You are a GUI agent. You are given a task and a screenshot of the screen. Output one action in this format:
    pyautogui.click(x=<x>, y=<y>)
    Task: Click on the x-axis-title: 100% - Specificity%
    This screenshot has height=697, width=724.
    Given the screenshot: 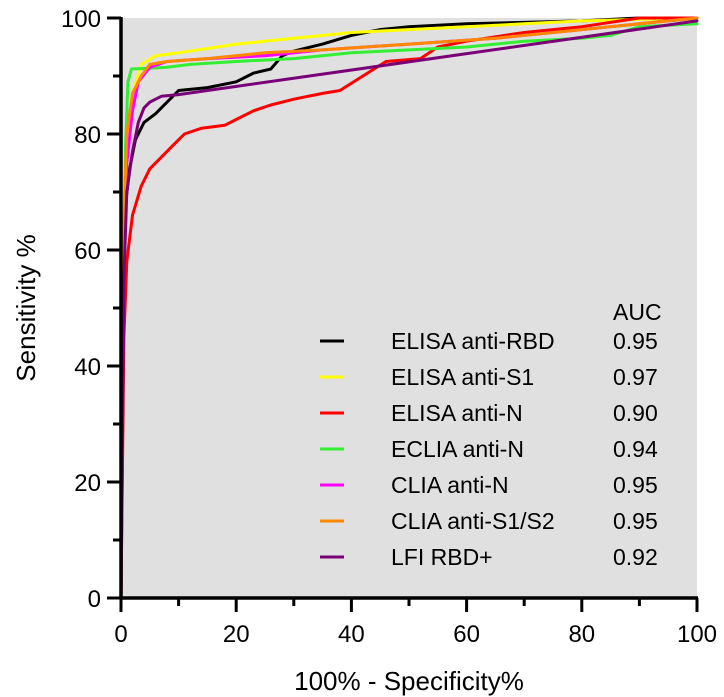 What is the action you would take?
    pyautogui.click(x=409, y=681)
    